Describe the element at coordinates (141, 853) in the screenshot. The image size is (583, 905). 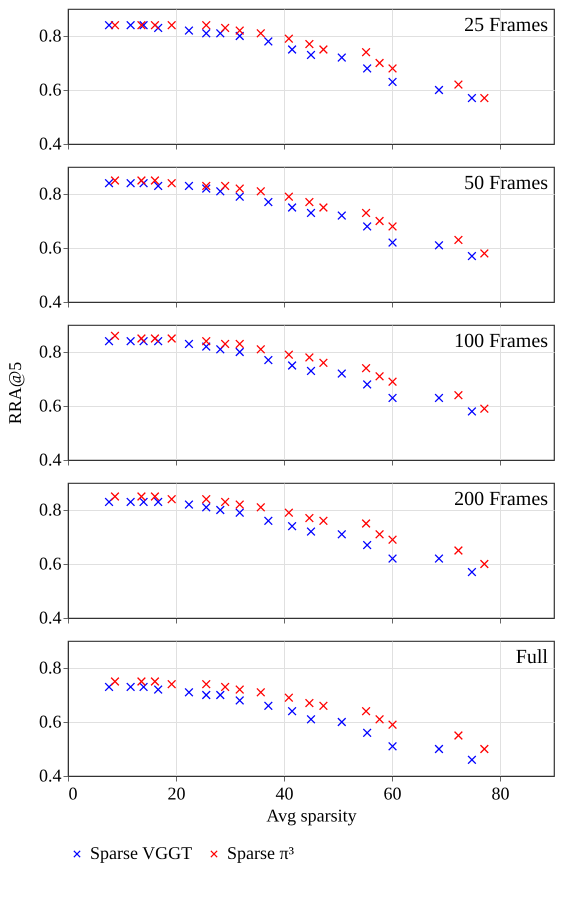
I see `legend-label: Sparse VGGT` at that location.